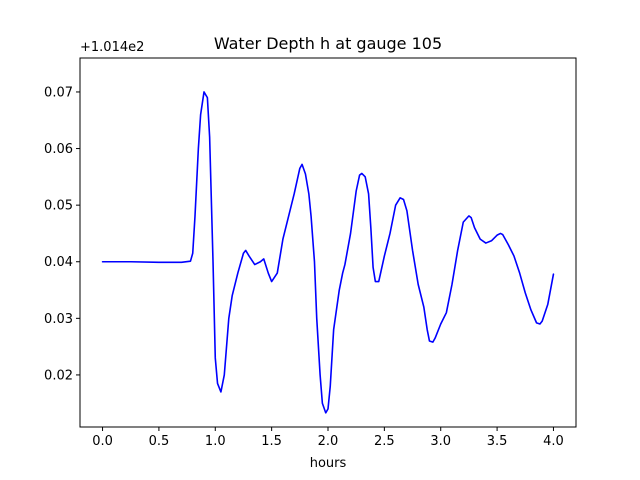  I want to click on x-tick-label: 1.0, so click(215, 441).